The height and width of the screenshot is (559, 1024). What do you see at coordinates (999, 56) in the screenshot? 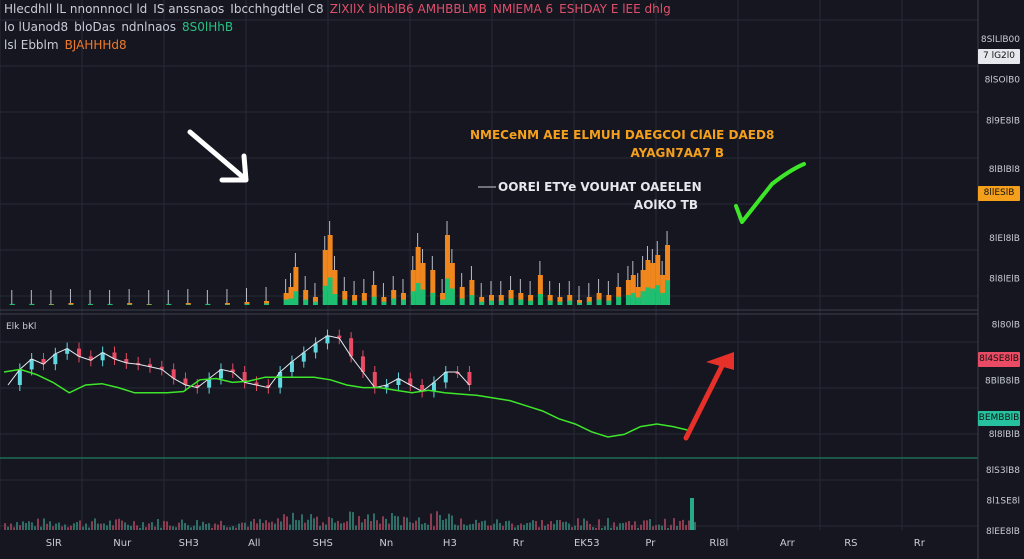
I see `price-marker: 7 lG2l0` at bounding box center [999, 56].